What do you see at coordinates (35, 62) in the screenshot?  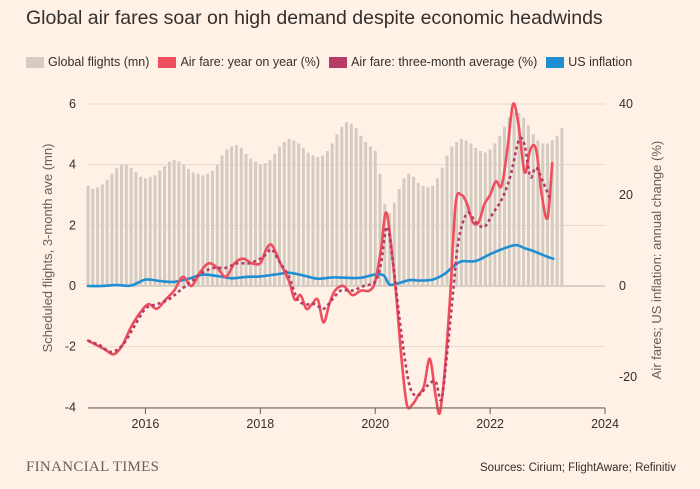 I see `legend-swatch-flights` at bounding box center [35, 62].